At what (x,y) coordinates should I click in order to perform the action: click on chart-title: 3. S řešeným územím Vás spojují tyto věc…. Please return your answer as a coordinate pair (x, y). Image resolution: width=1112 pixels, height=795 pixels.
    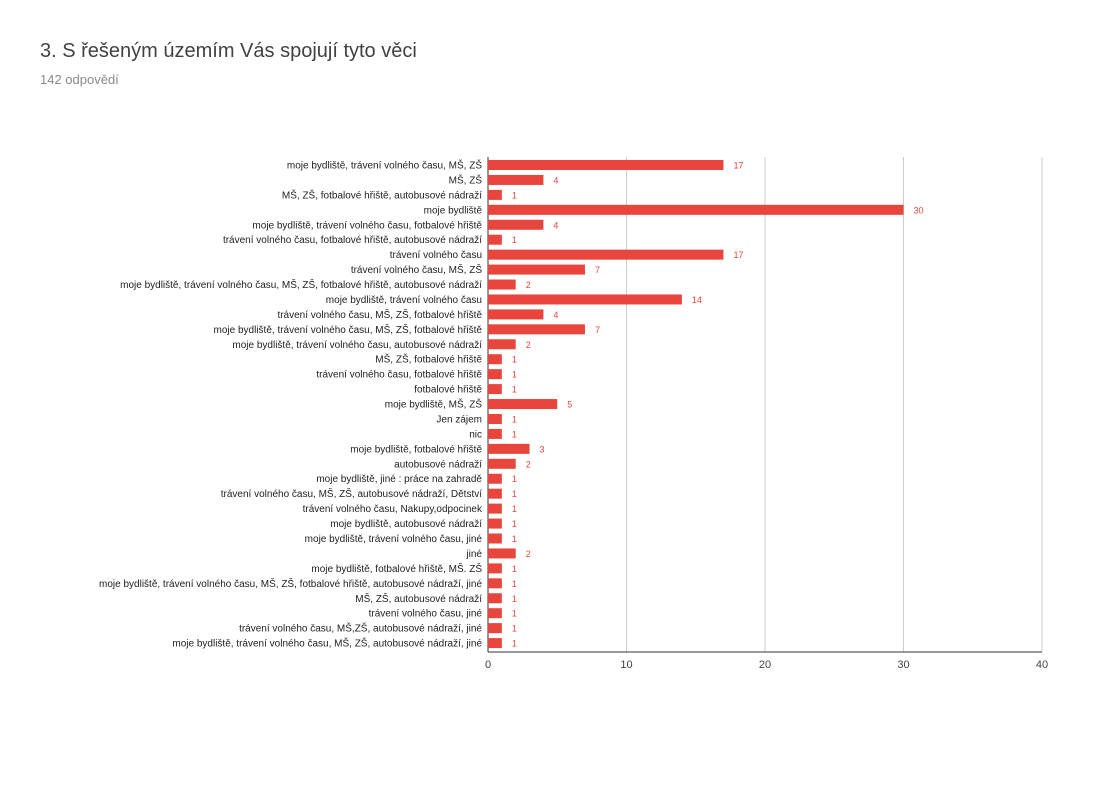
    Looking at the image, I should click on (228, 51).